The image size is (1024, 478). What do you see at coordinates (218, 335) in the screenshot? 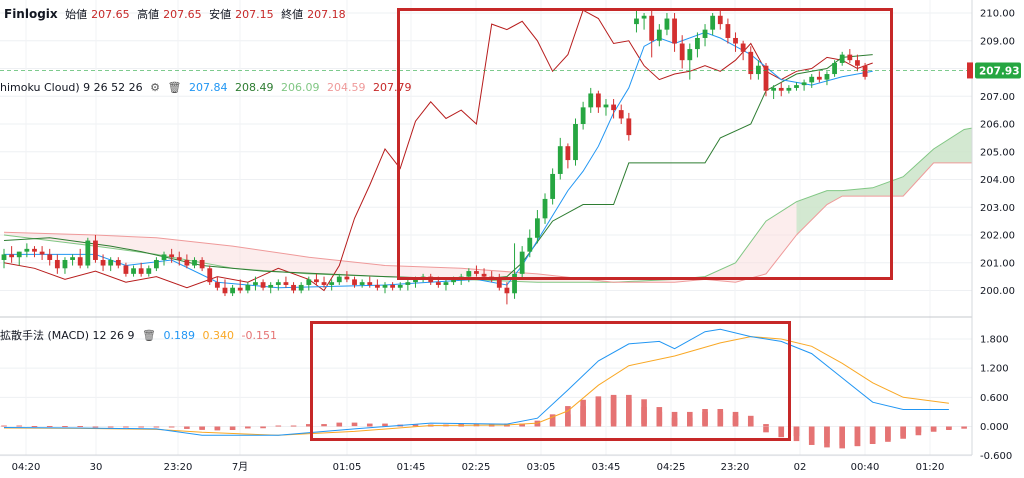
I see `macd-value: 0.340` at bounding box center [218, 335].